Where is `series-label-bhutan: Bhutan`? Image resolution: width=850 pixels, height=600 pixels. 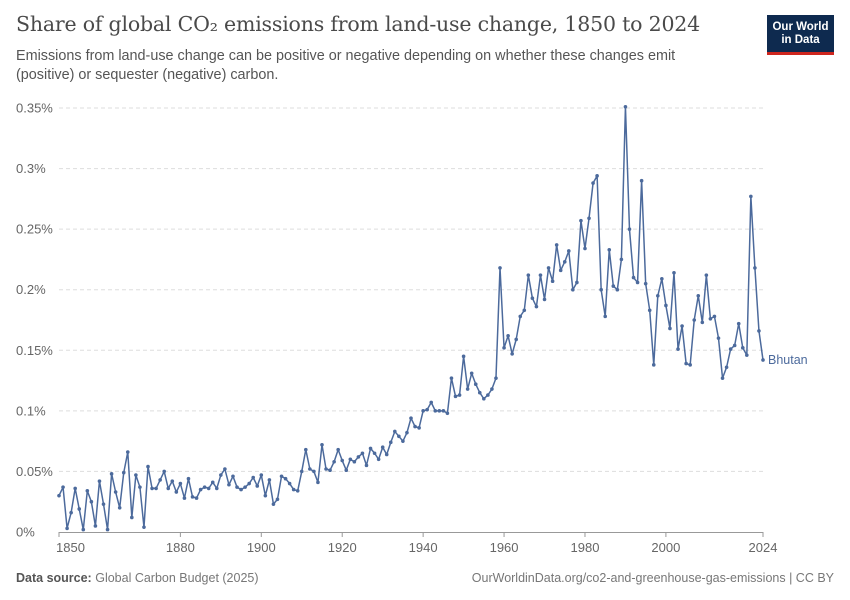
series-label-bhutan: Bhutan is located at coordinates (788, 360).